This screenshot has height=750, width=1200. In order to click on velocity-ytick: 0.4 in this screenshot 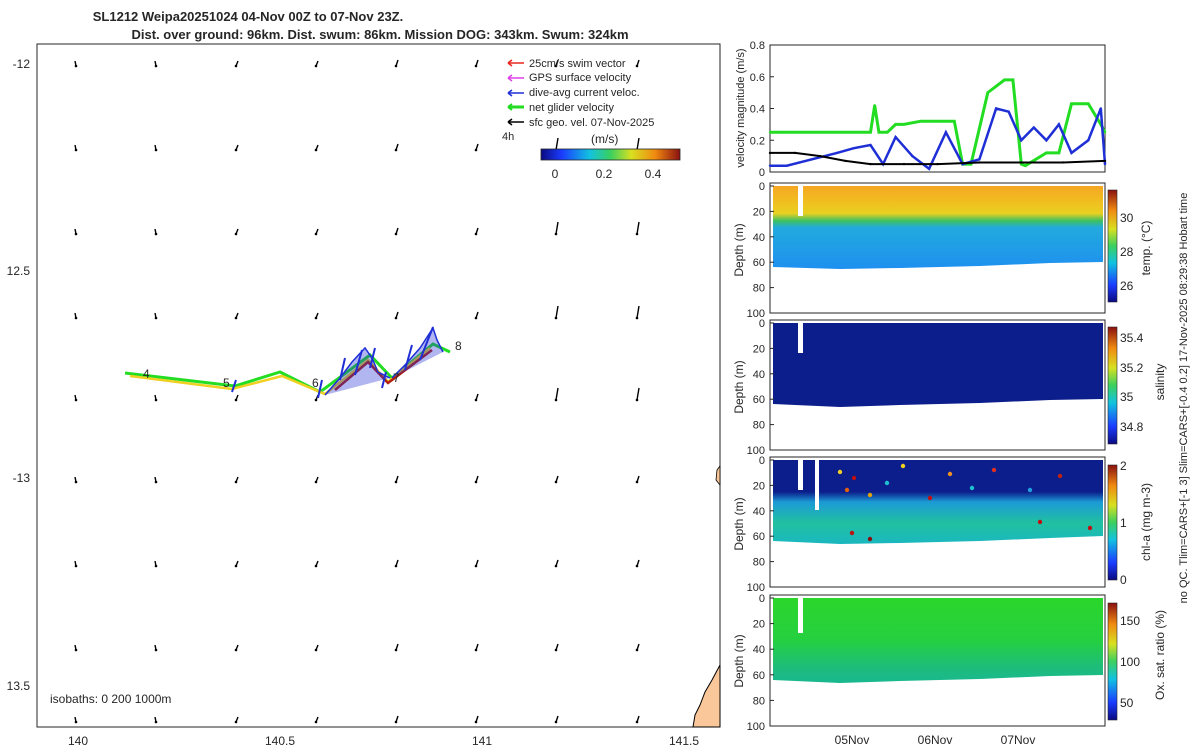, I will do `click(757, 110)`.